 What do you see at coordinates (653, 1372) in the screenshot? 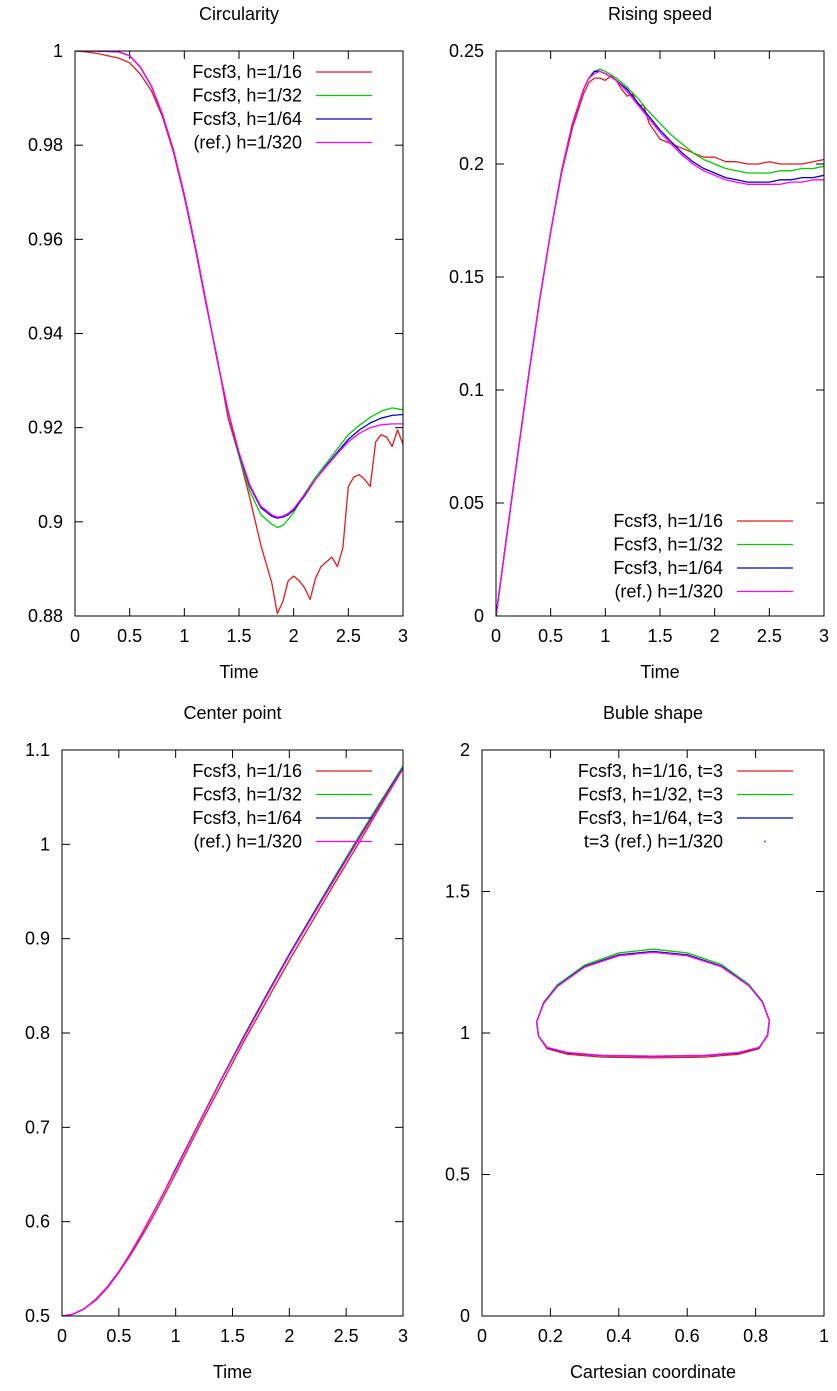
I see `x-axis-label: Cartesian coordinate` at bounding box center [653, 1372].